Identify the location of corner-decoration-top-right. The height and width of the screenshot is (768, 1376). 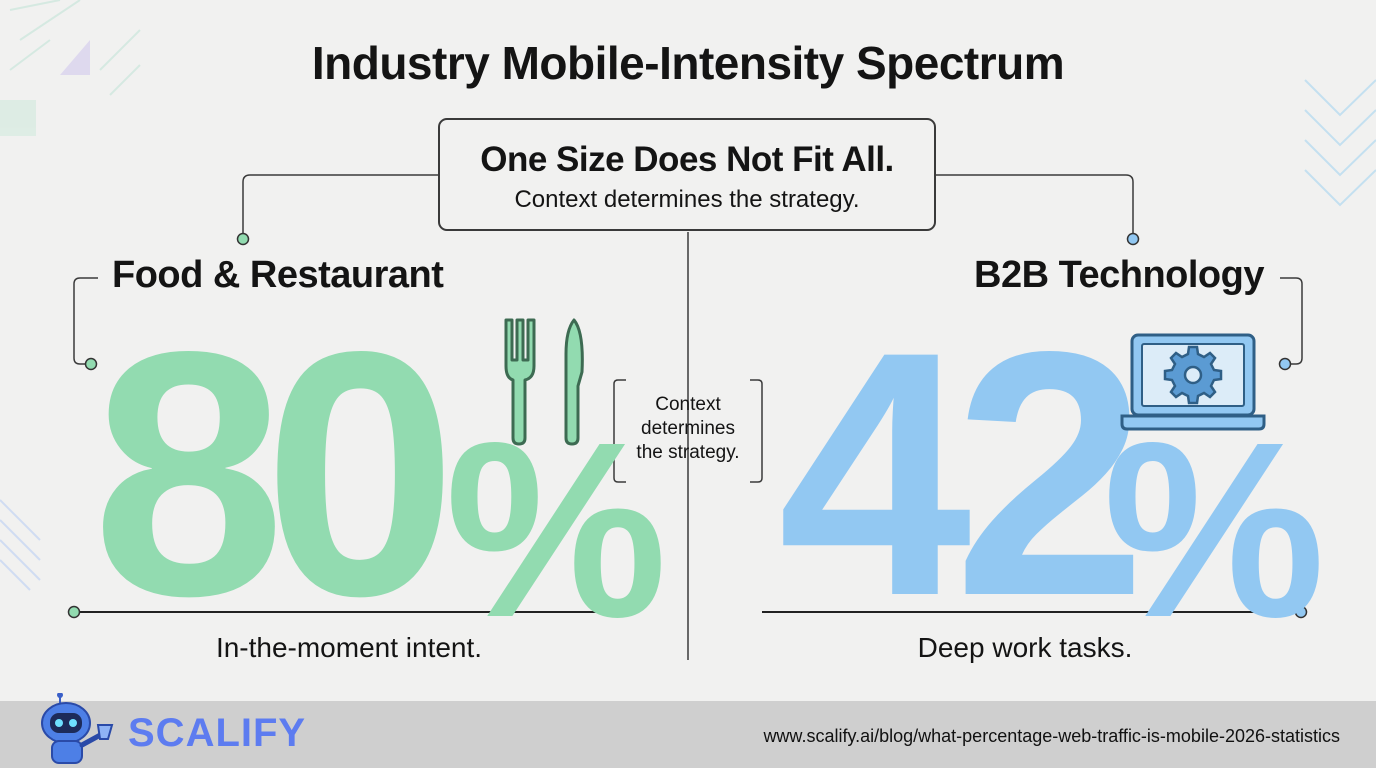
(1340, 143).